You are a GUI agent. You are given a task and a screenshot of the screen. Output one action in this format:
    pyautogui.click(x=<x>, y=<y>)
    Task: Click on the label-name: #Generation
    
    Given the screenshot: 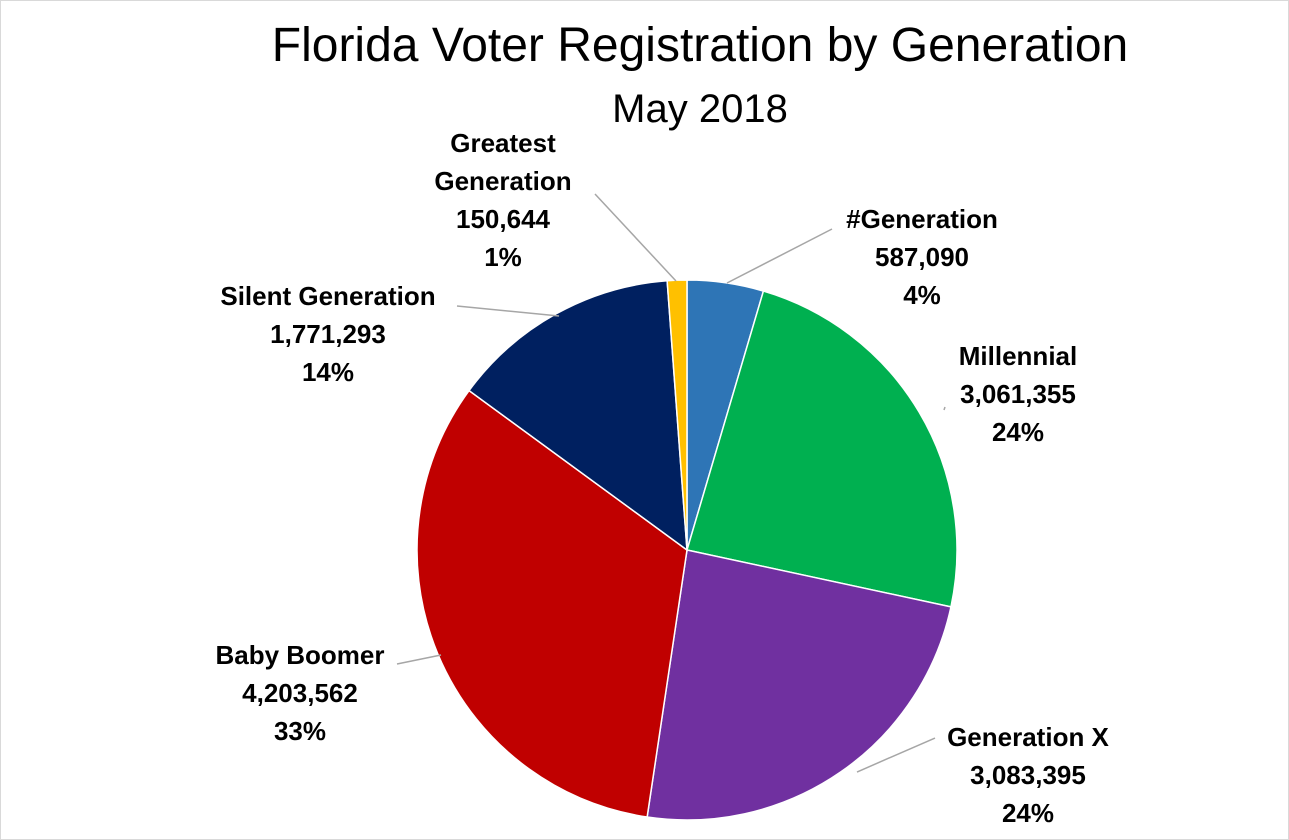 What is the action you would take?
    pyautogui.click(x=922, y=219)
    